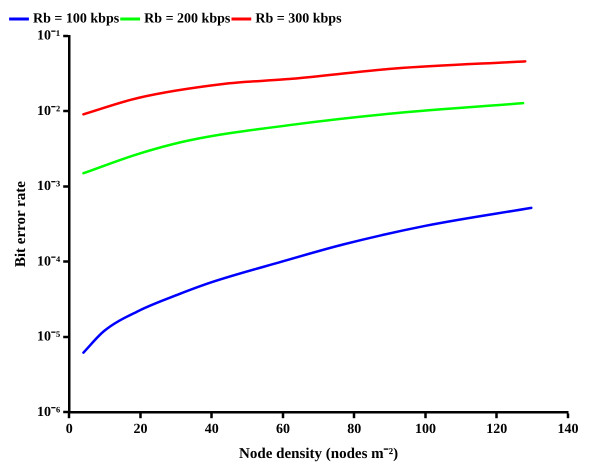 The width and height of the screenshot is (596, 475). Describe the element at coordinates (425, 430) in the screenshot. I see `x-tick-label: 100` at that location.